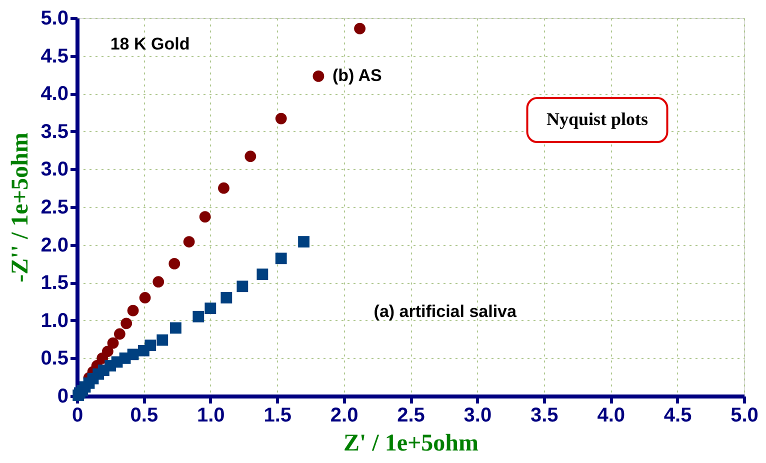 Image resolution: width=766 pixels, height=463 pixels. Describe the element at coordinates (54, 359) in the screenshot. I see `y-tick-label: 0.5` at that location.